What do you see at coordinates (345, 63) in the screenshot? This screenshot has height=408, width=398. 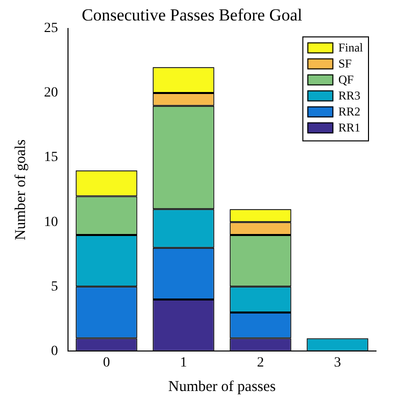 I see `legend-label: SF` at bounding box center [345, 63].